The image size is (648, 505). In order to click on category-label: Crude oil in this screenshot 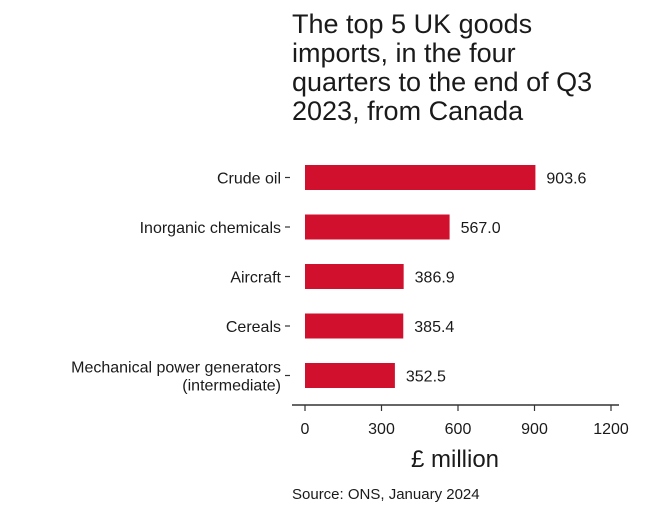, I will do `click(249, 179)`.